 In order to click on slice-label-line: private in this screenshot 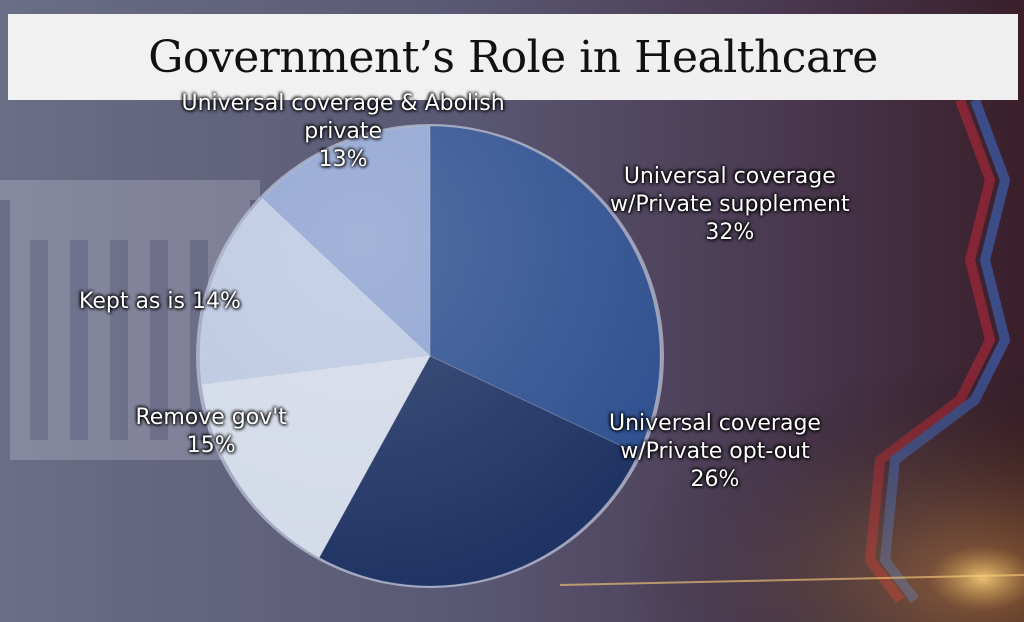, I will do `click(343, 131)`.